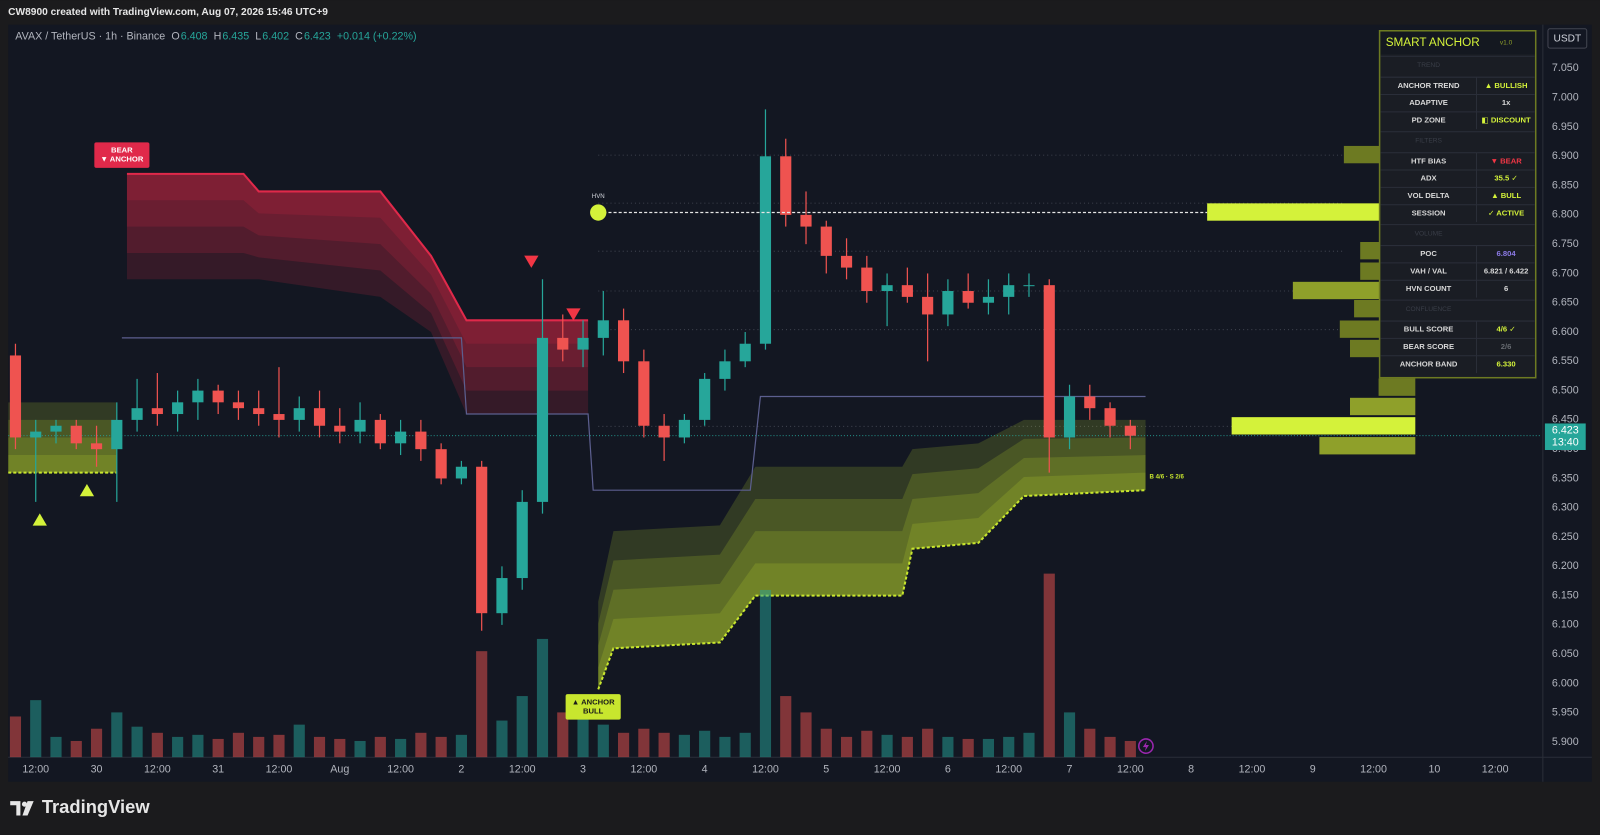  I want to click on panel-row-label: ADX, so click(1429, 178).